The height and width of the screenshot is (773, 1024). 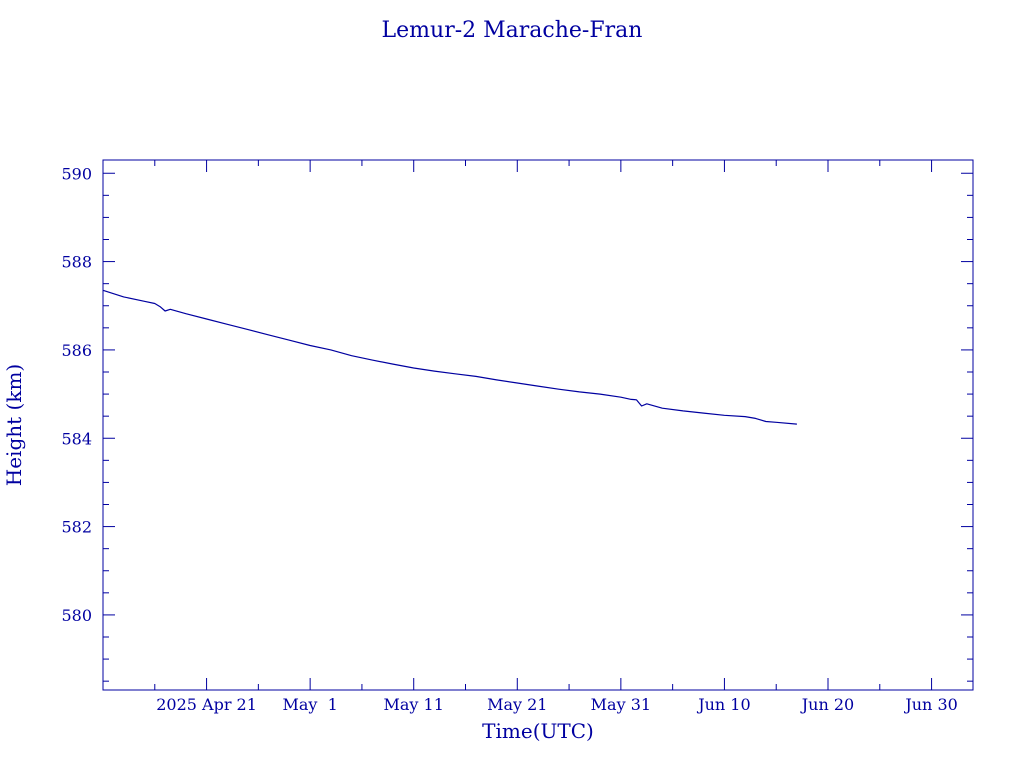 I want to click on x-tick-label: May 11, so click(x=414, y=704).